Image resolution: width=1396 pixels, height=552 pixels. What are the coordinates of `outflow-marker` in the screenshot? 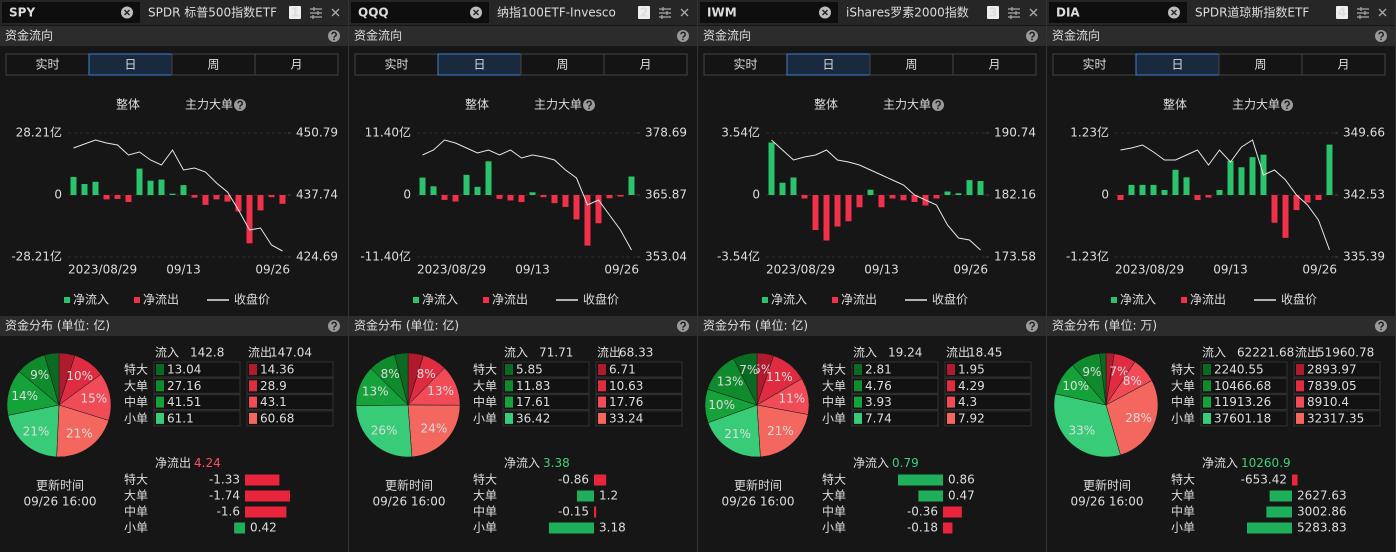 It's located at (1300, 402).